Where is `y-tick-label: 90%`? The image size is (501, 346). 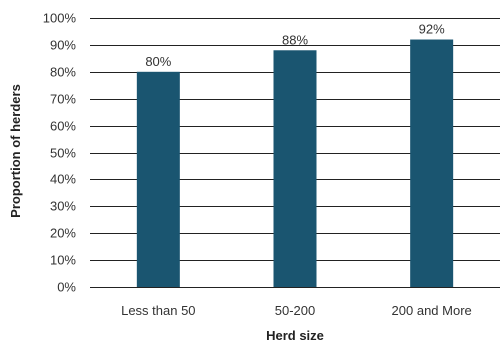 y-tick-label: 90% is located at coordinates (63, 45).